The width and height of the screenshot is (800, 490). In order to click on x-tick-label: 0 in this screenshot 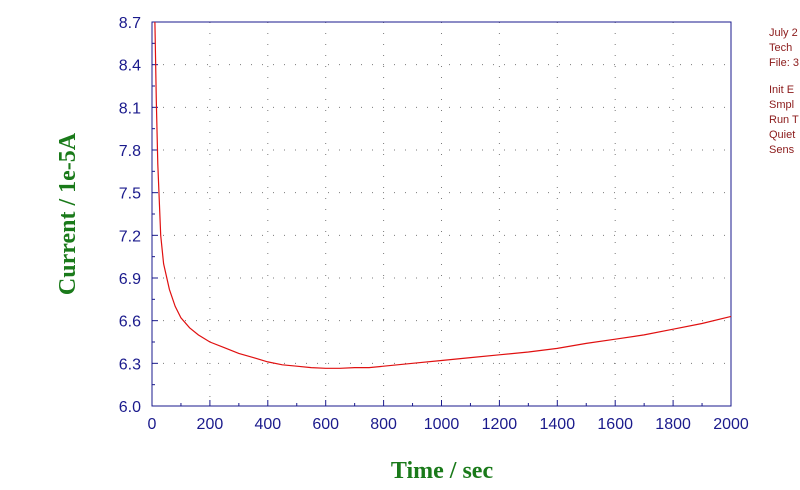, I will do `click(152, 424)`.